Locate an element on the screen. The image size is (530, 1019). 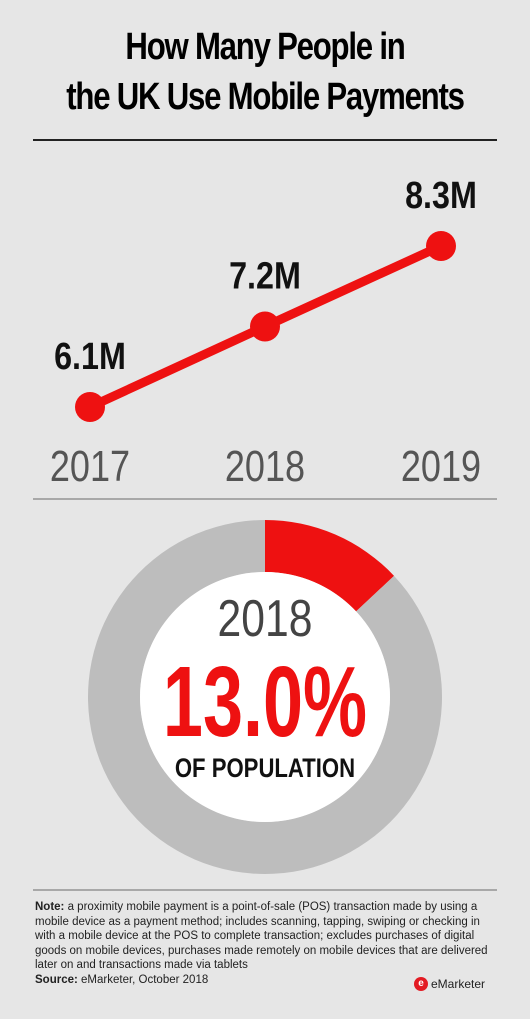
title-line-1: How Many People in is located at coordinates (265, 47).